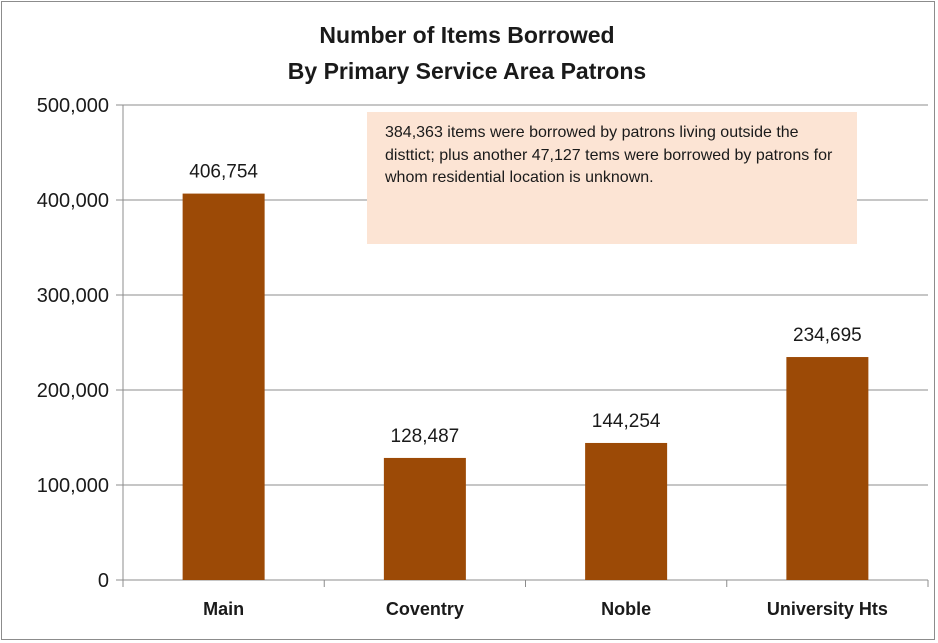  I want to click on category-label: Noble, so click(626, 609).